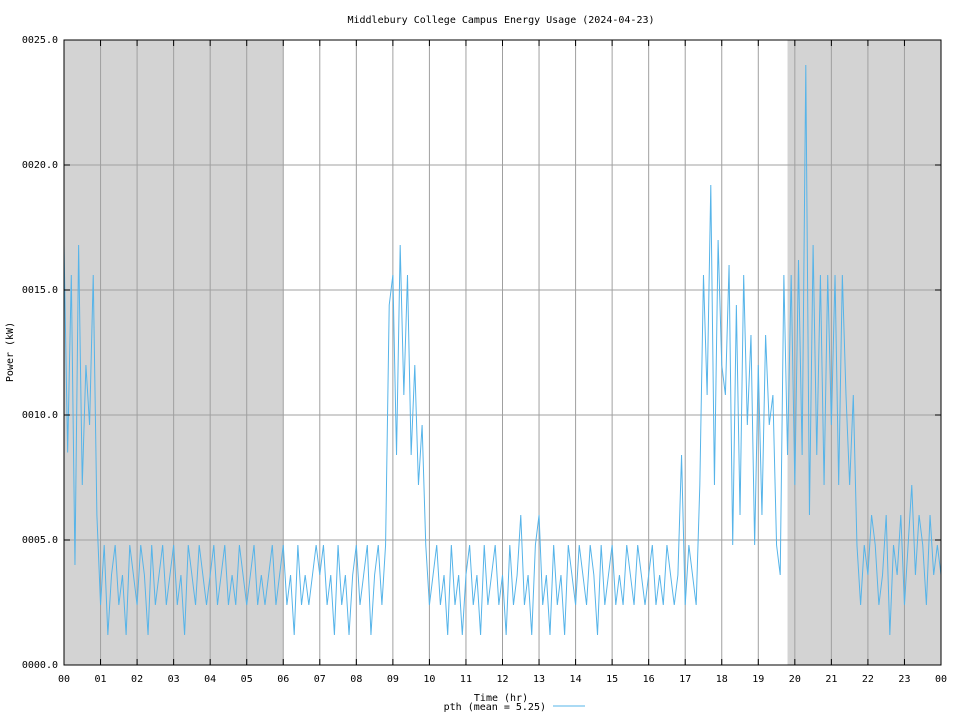  Describe the element at coordinates (101, 679) in the screenshot. I see `x-tick-label: 01` at that location.